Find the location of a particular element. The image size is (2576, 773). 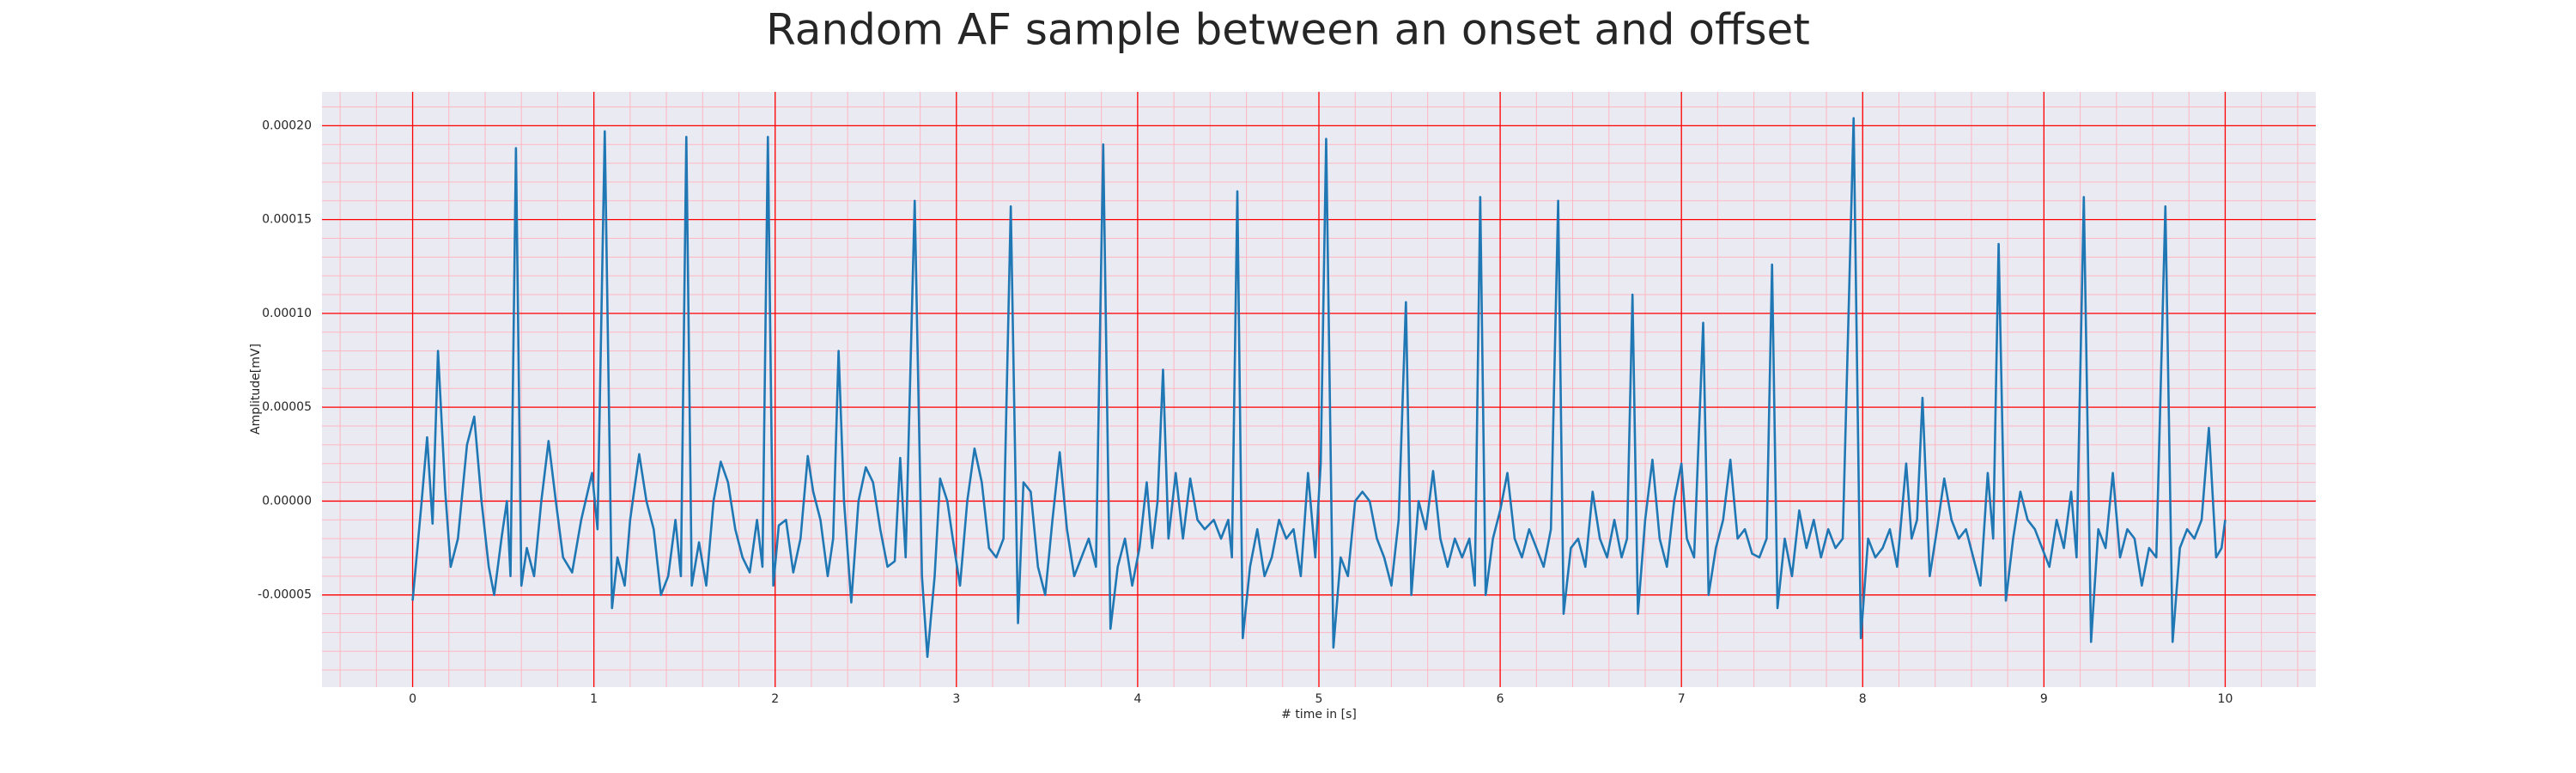

y-tick-label: 0.00005 is located at coordinates (287, 407).